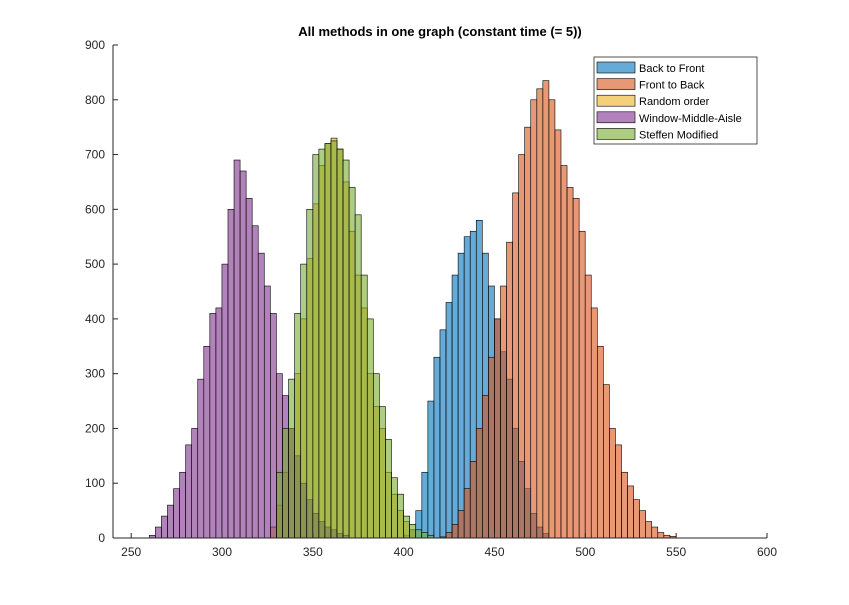 Image resolution: width=849 pixels, height=605 pixels. I want to click on legend-label: Random order, so click(674, 102).